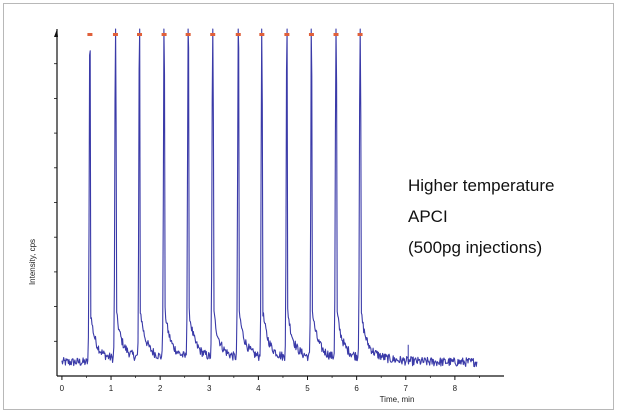 The width and height of the screenshot is (619, 415). What do you see at coordinates (225, 34) in the screenshot?
I see `peak-marker-layer` at bounding box center [225, 34].